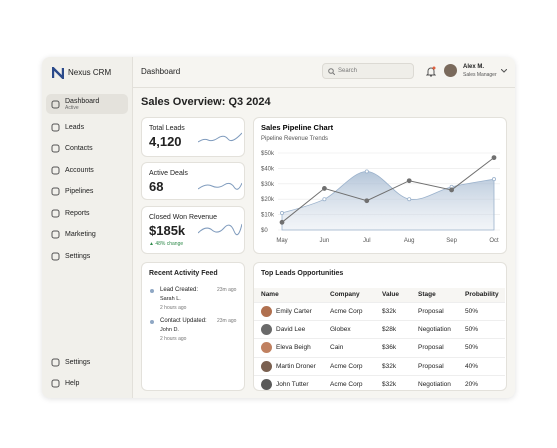  Describe the element at coordinates (368, 71) in the screenshot. I see `search-box: Search` at that location.